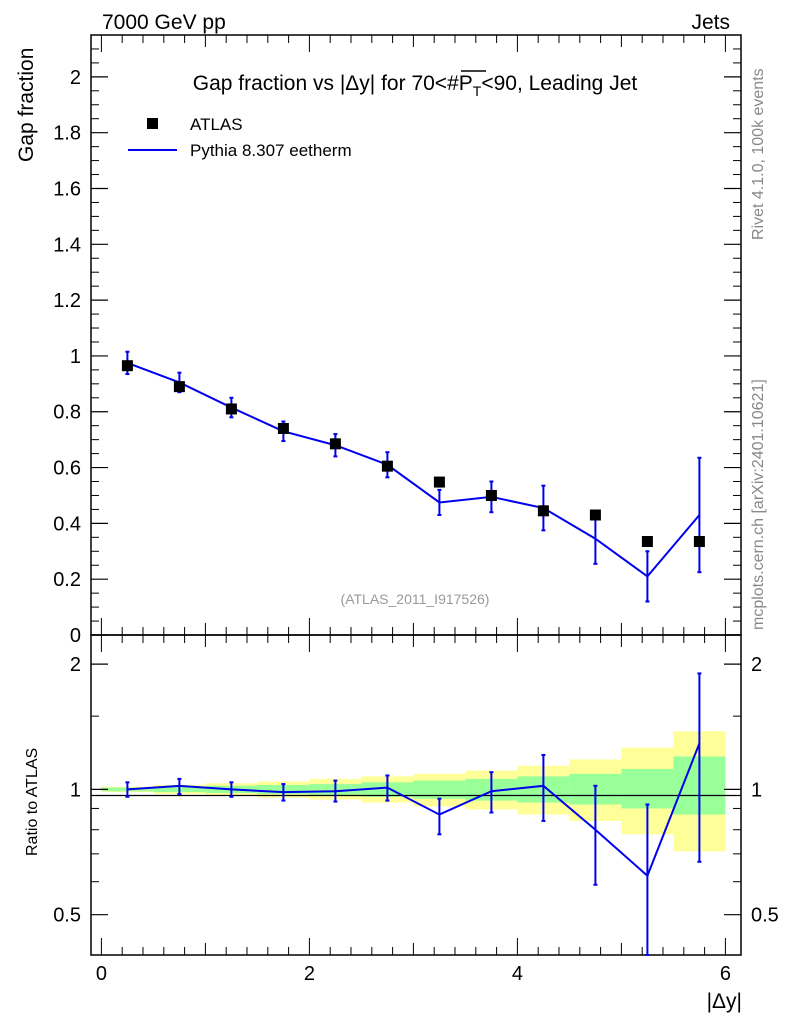 The height and width of the screenshot is (1024, 786). What do you see at coordinates (710, 22) in the screenshot?
I see `header-right: Jets` at bounding box center [710, 22].